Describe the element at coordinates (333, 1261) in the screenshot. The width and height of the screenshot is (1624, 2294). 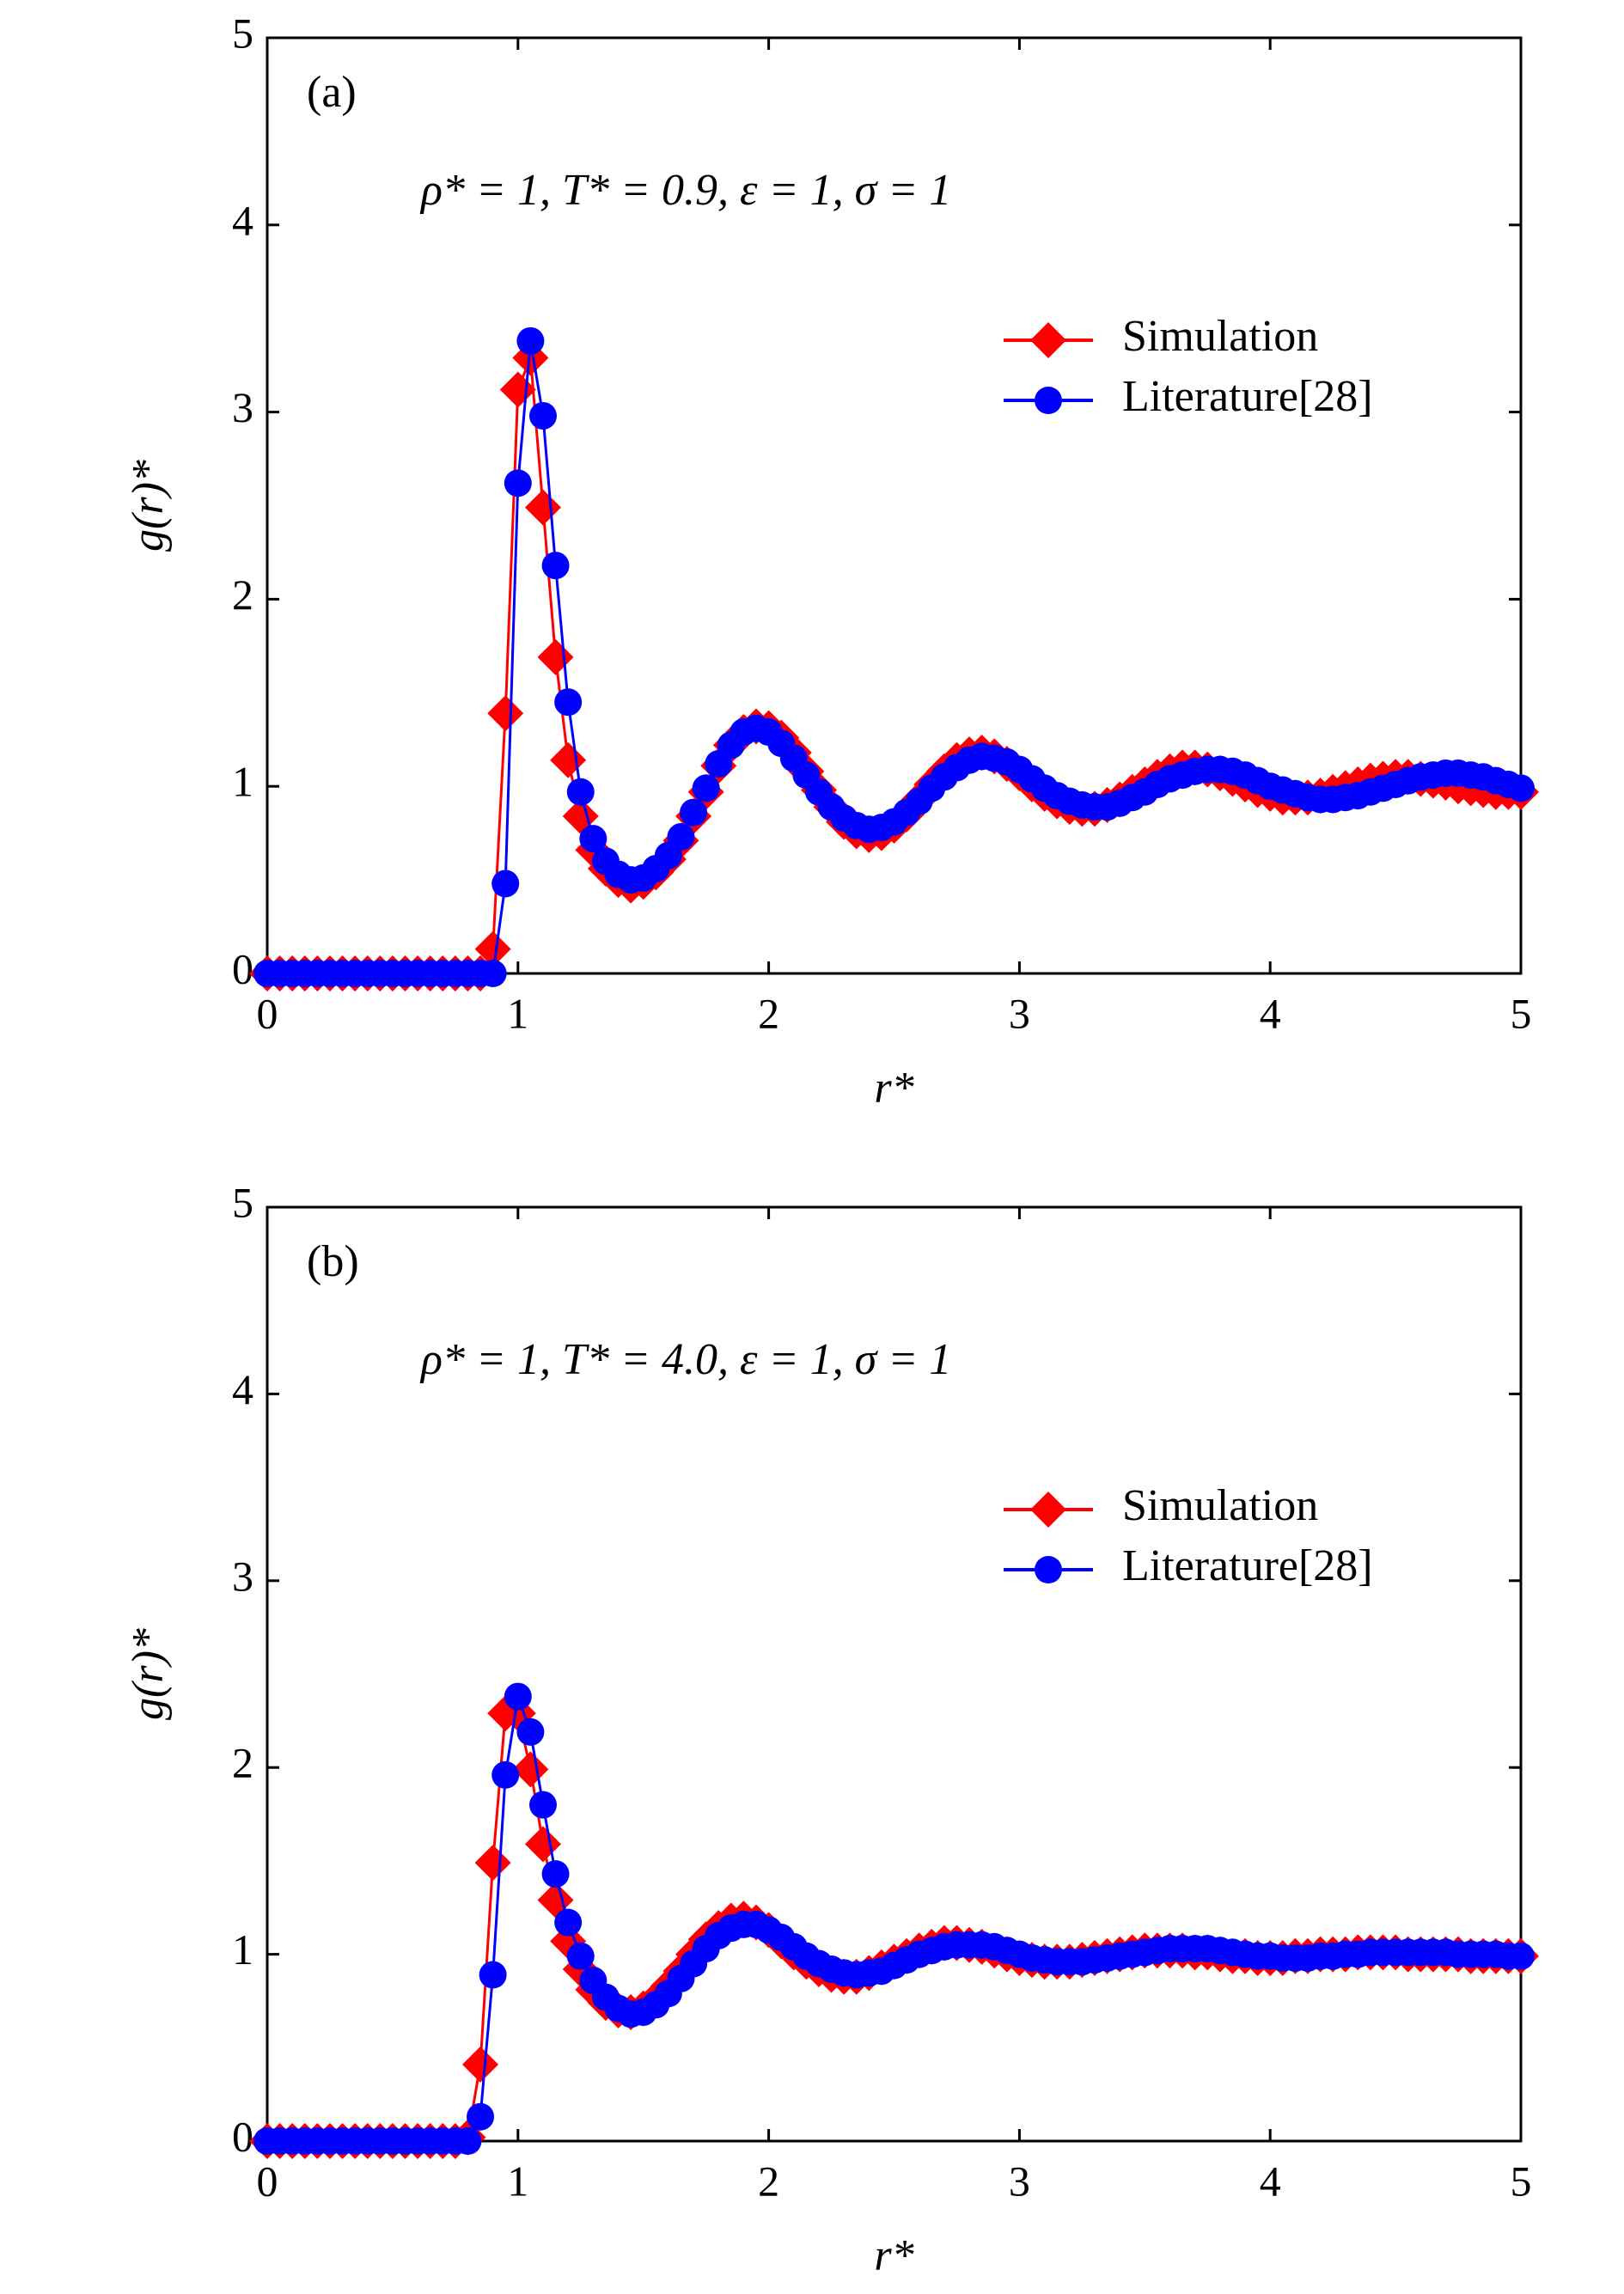
I see `panel-label: (b)` at that location.